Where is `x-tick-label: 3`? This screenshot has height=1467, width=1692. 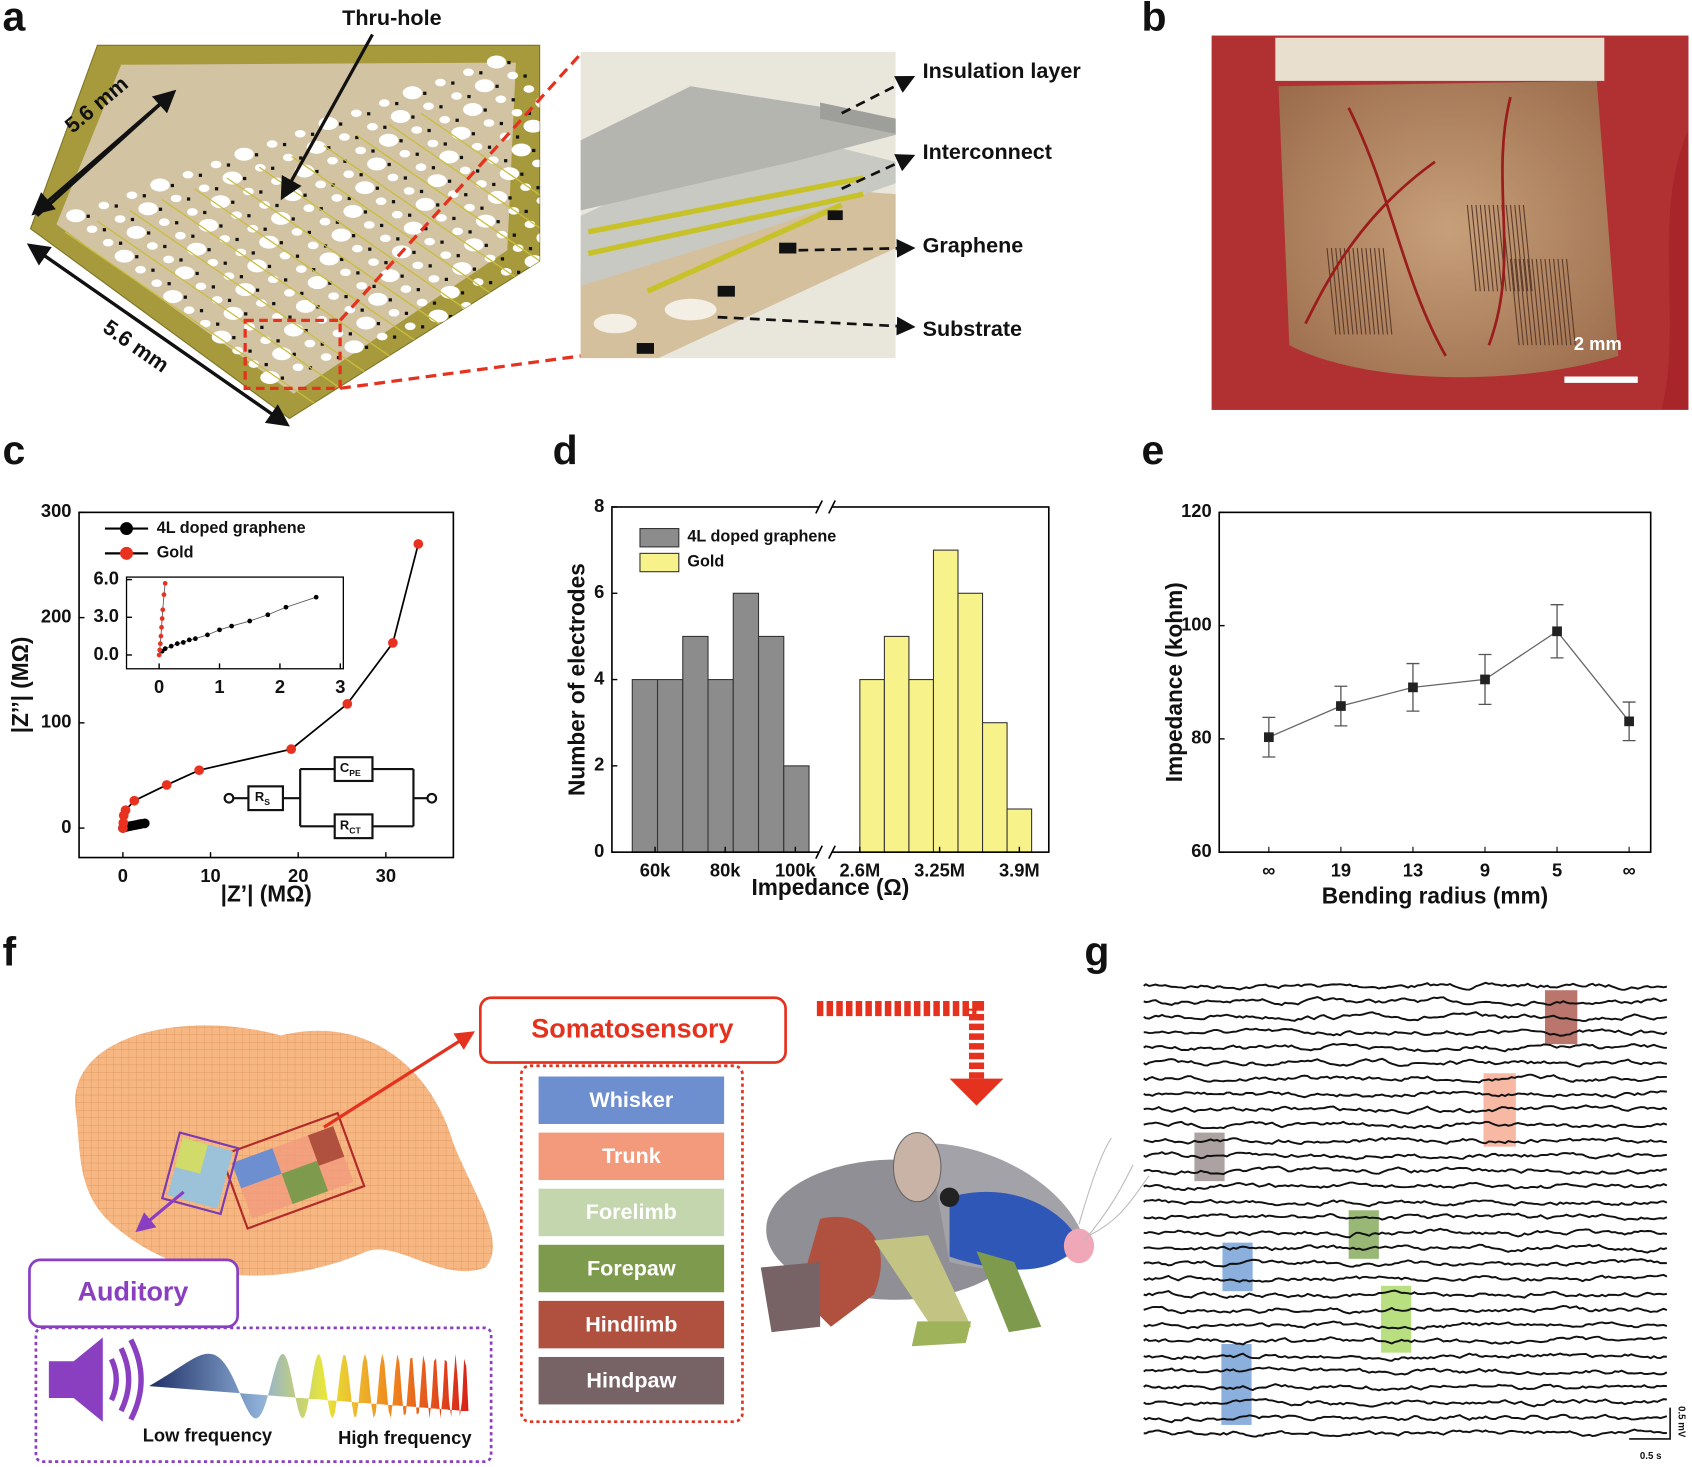 x-tick-label: 3 is located at coordinates (340, 686).